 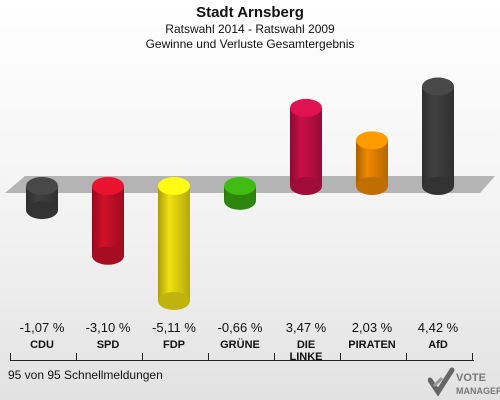 What do you see at coordinates (250, 29) in the screenshot?
I see `chart-subtitle: Ratswahl 2014 - Ratswahl 2009` at bounding box center [250, 29].